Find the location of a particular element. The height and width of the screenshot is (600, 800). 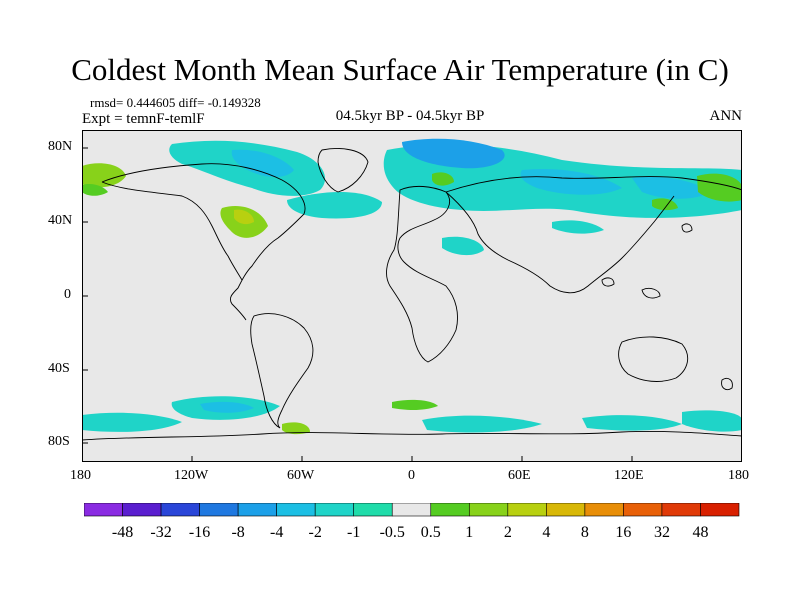

colorbar-label: 0.5 is located at coordinates (431, 532).